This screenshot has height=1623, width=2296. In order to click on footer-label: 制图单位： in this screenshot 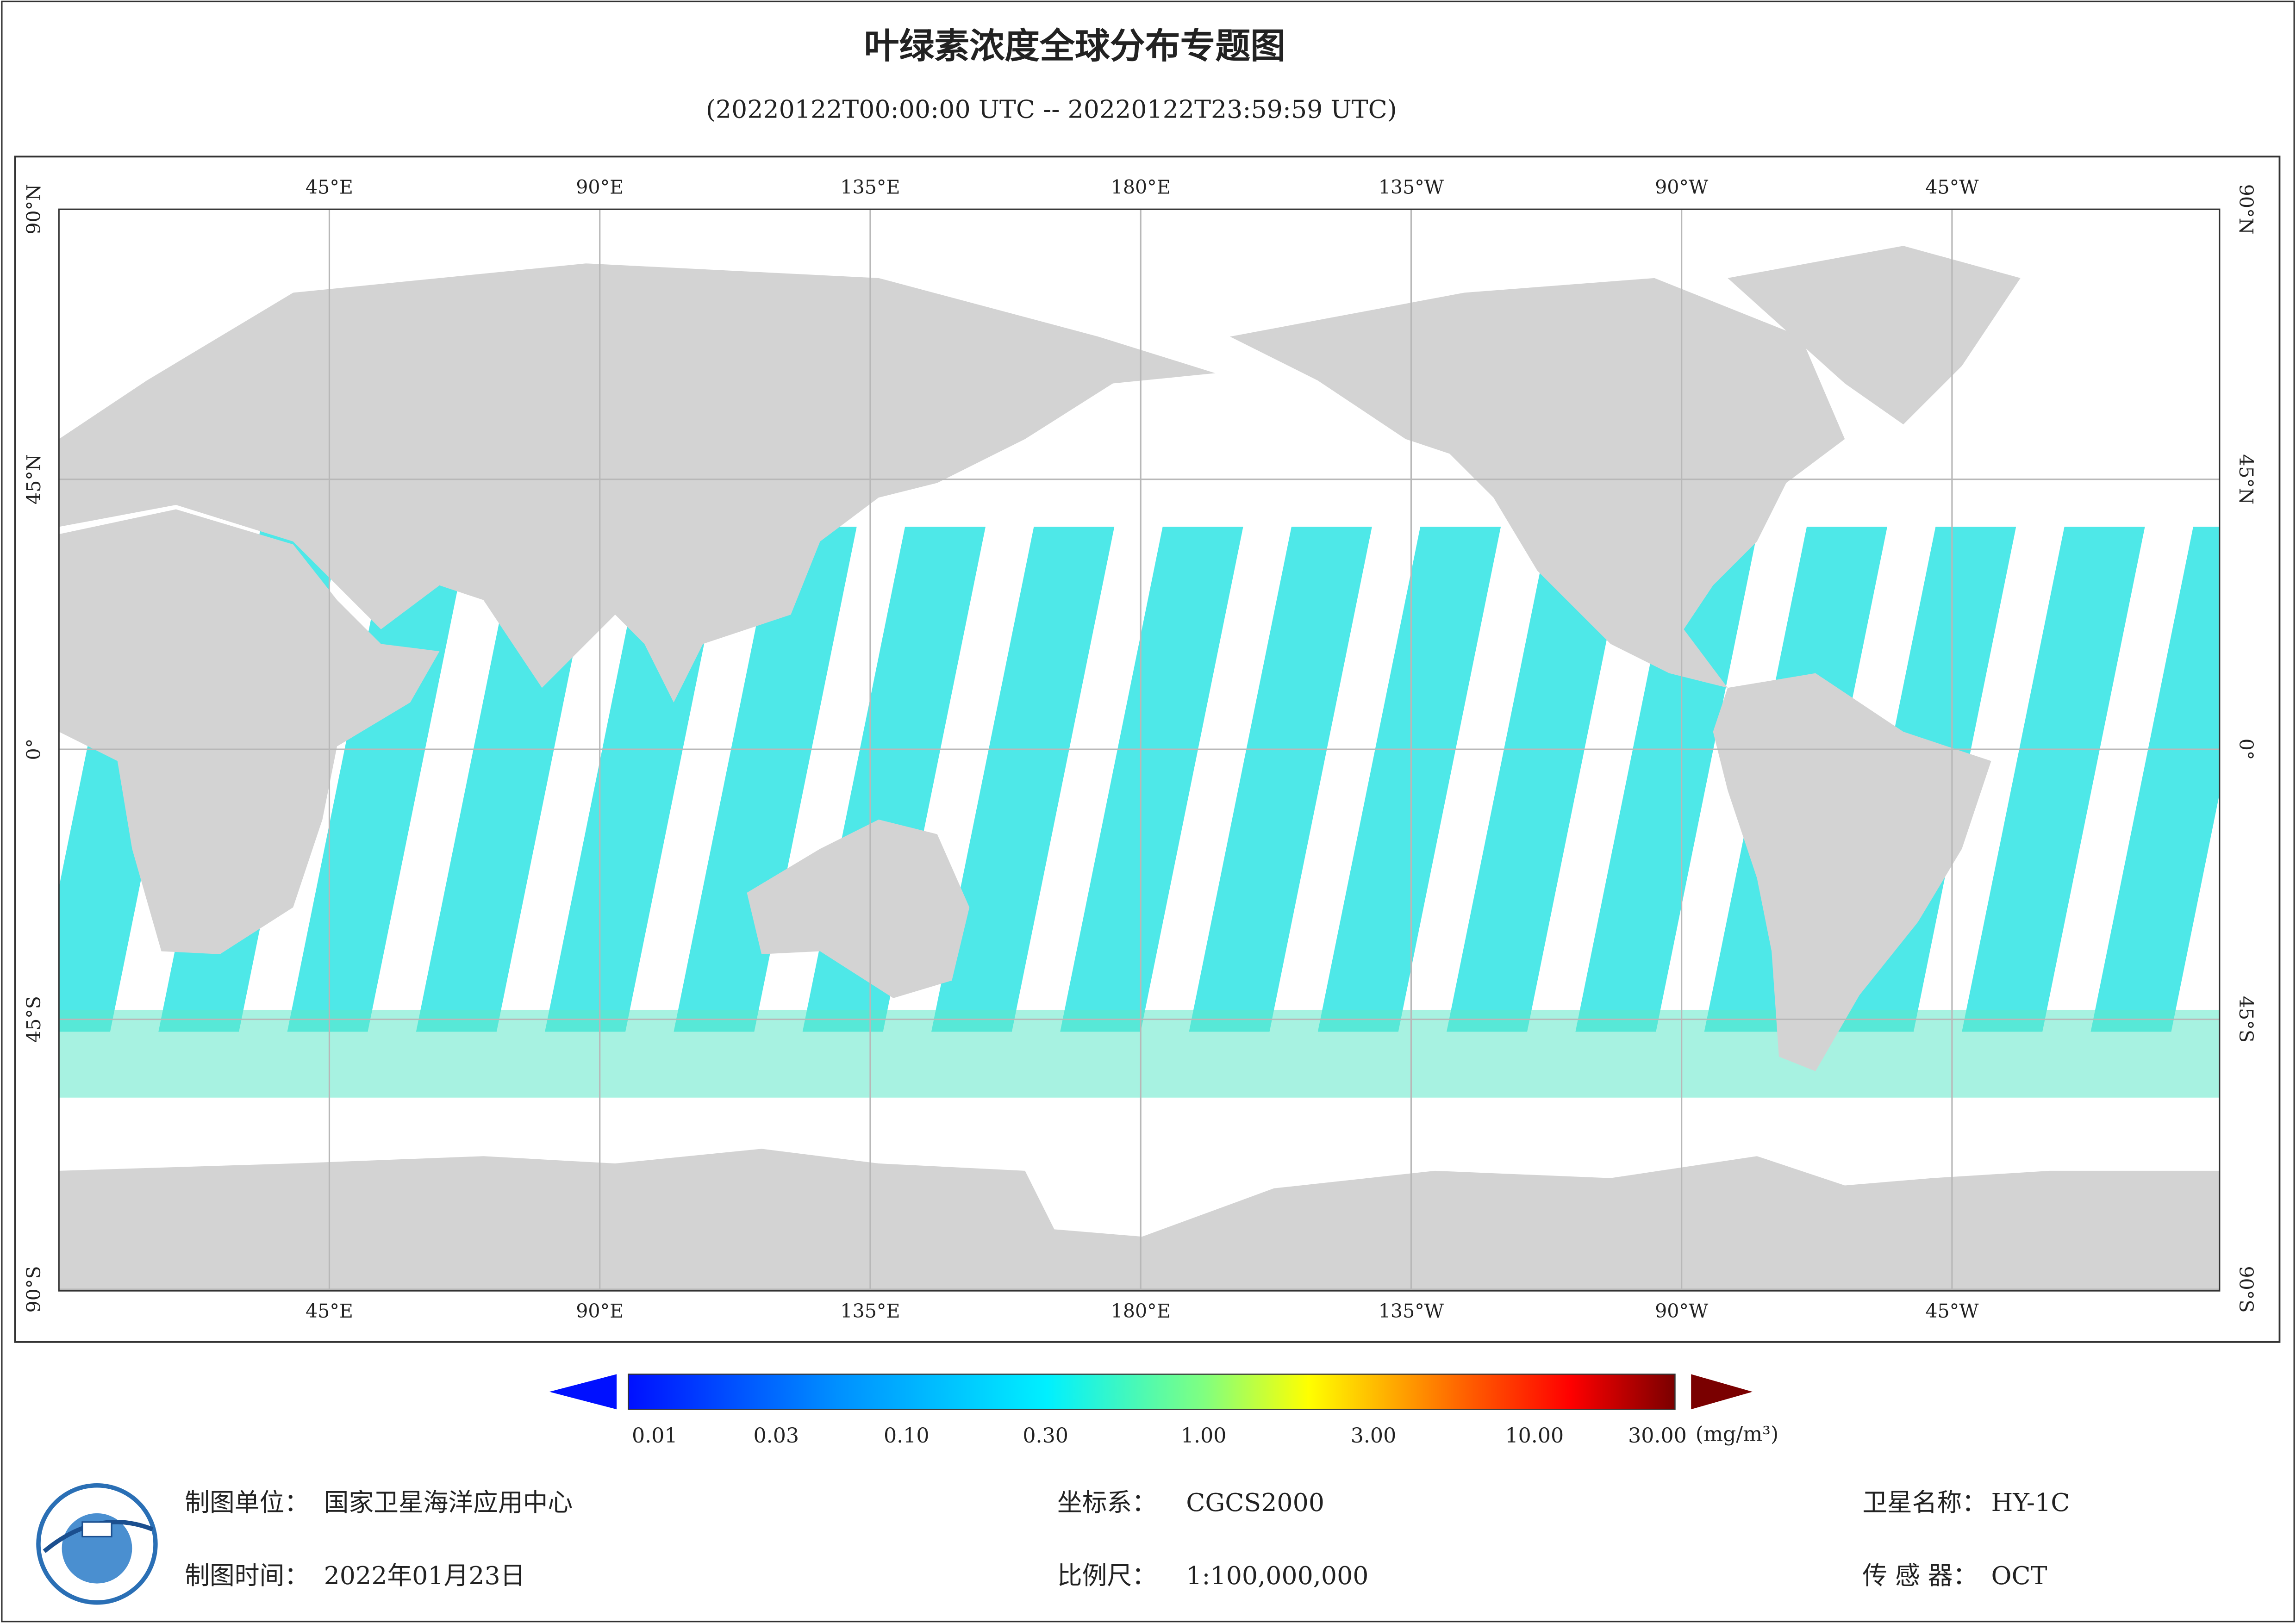, I will do `click(247, 1502)`.